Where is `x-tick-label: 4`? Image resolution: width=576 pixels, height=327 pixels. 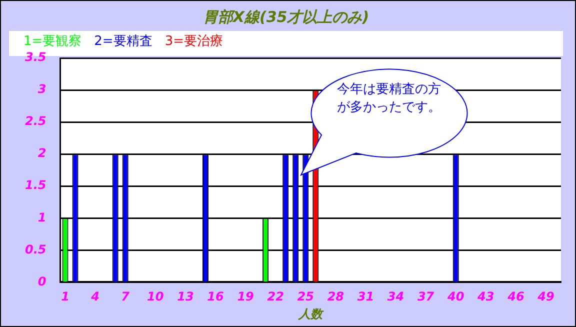 x-tick-label: 4 is located at coordinates (95, 297).